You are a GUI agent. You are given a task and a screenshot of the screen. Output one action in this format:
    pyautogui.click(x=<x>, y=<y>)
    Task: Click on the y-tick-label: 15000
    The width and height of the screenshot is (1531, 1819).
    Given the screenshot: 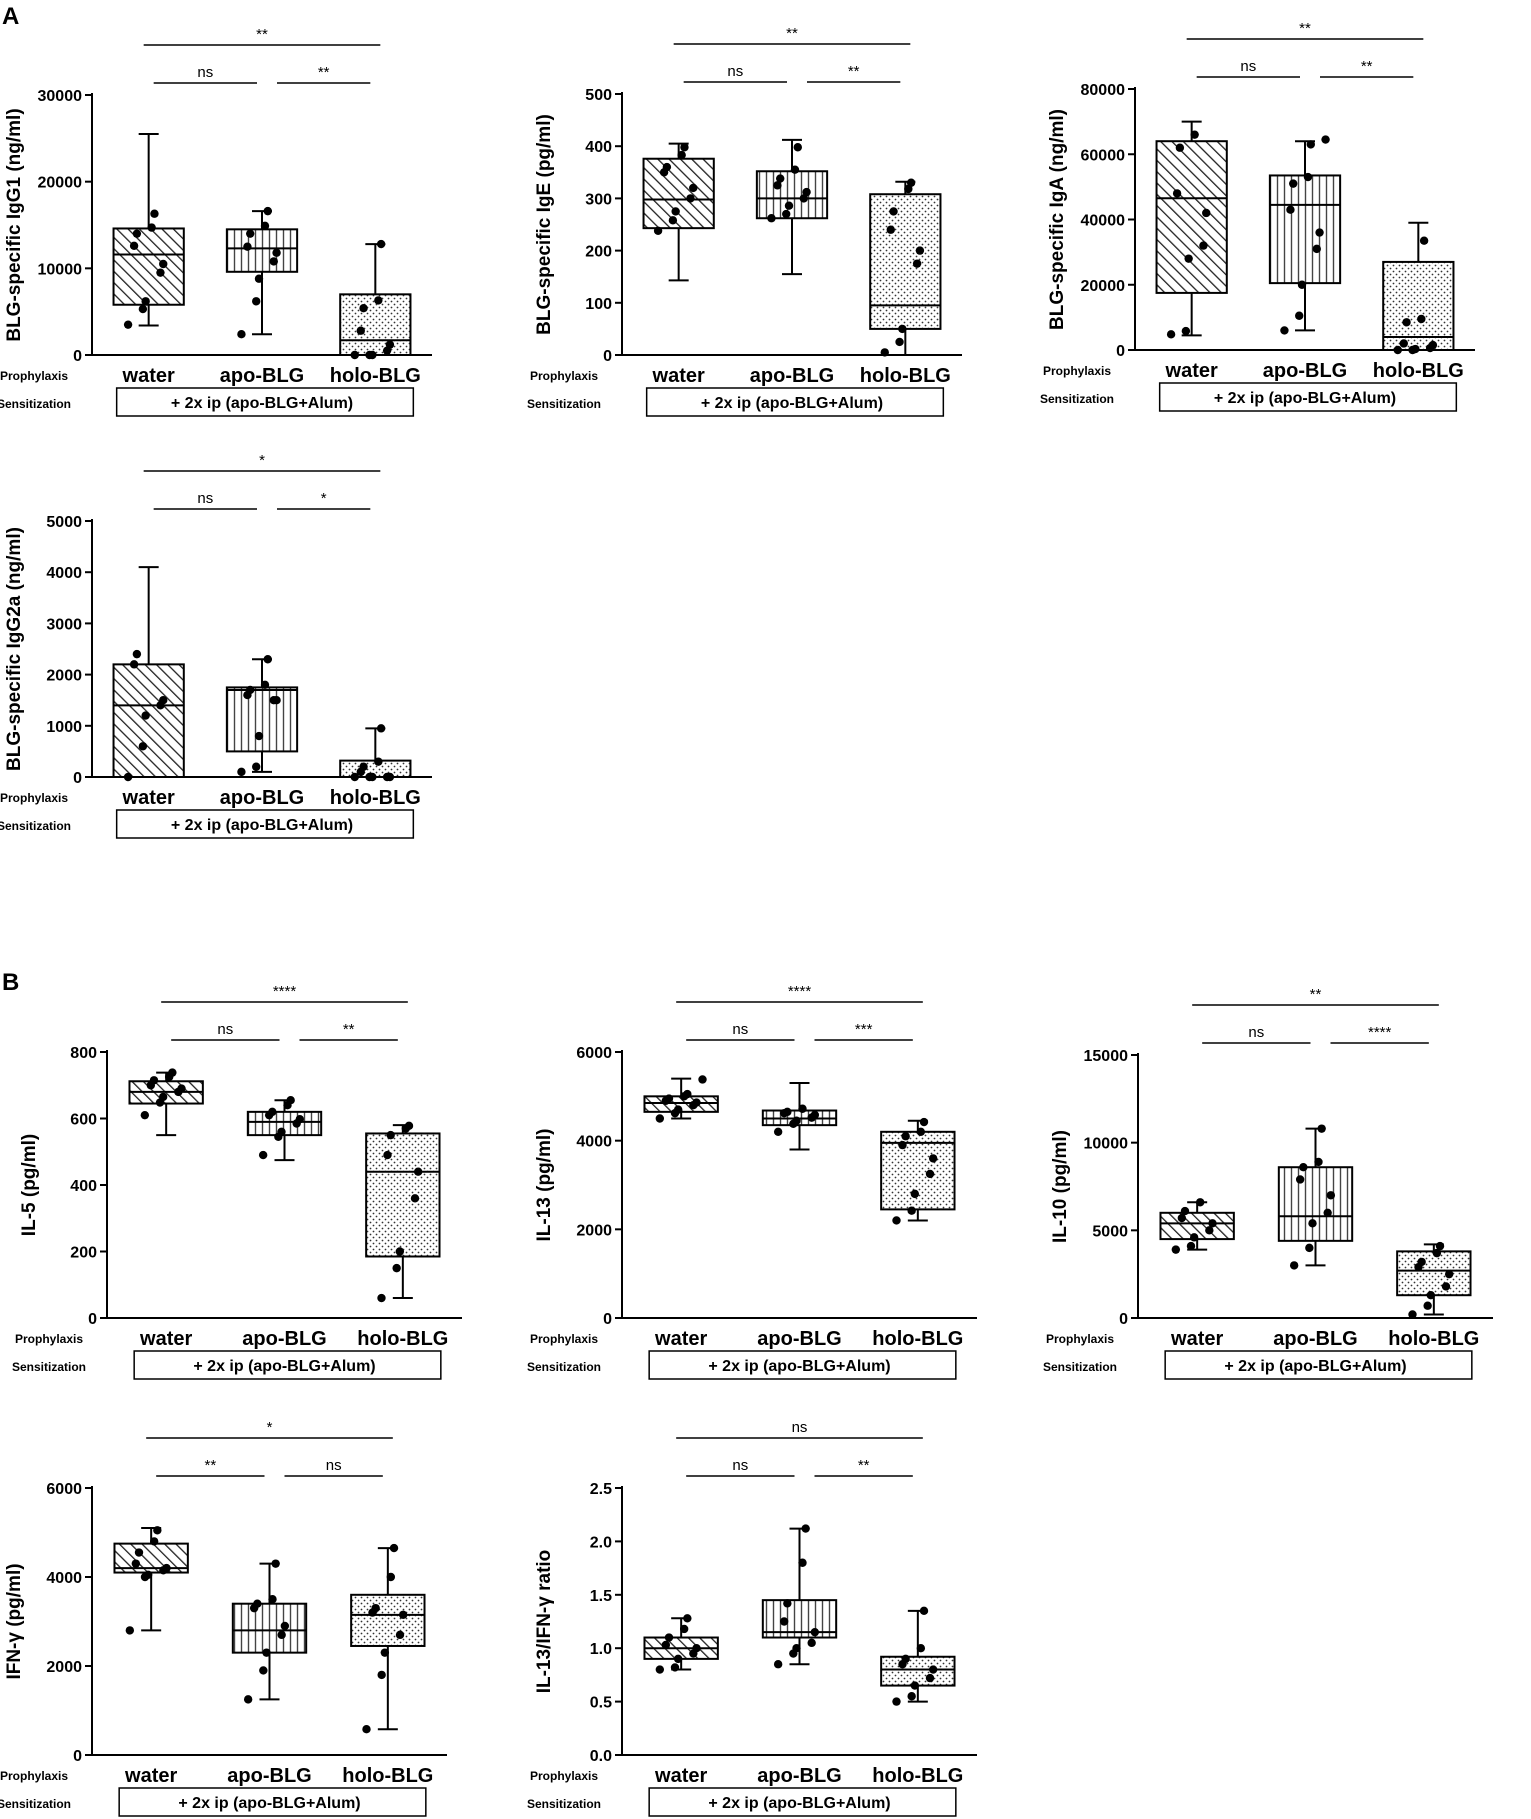 What is the action you would take?
    pyautogui.click(x=1106, y=1056)
    